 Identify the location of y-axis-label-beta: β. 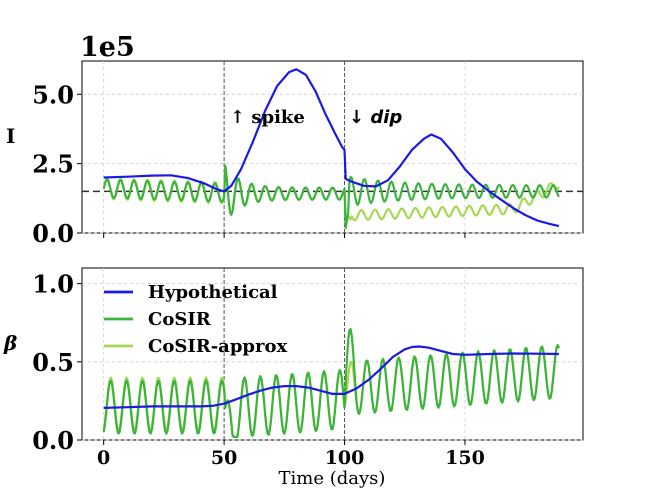
(10, 343).